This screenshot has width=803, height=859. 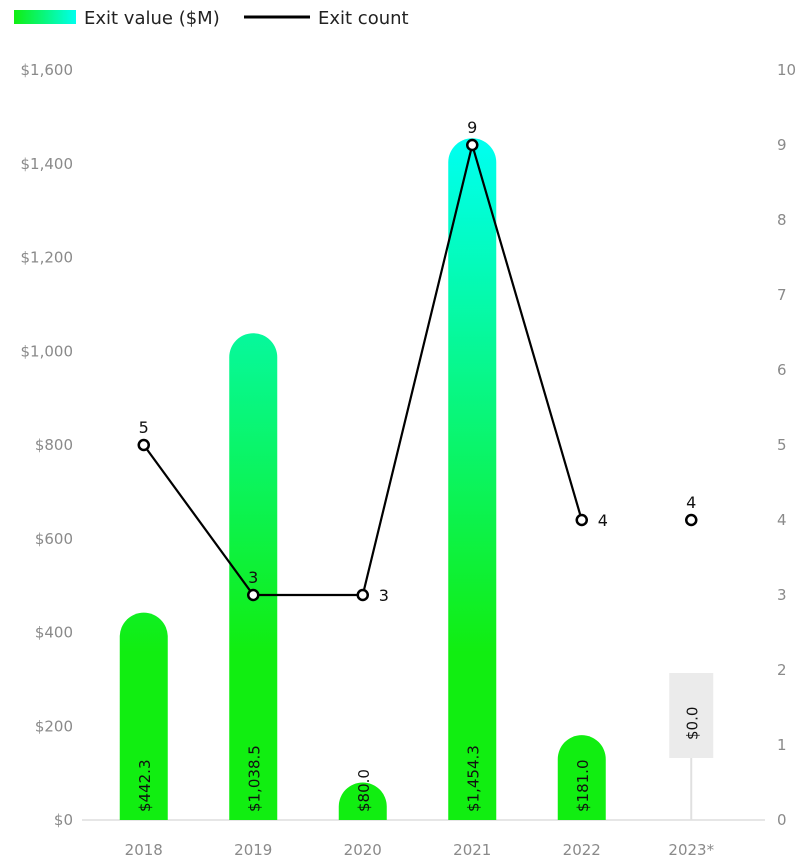 I want to click on left-tick-label: $0, so click(x=63, y=820).